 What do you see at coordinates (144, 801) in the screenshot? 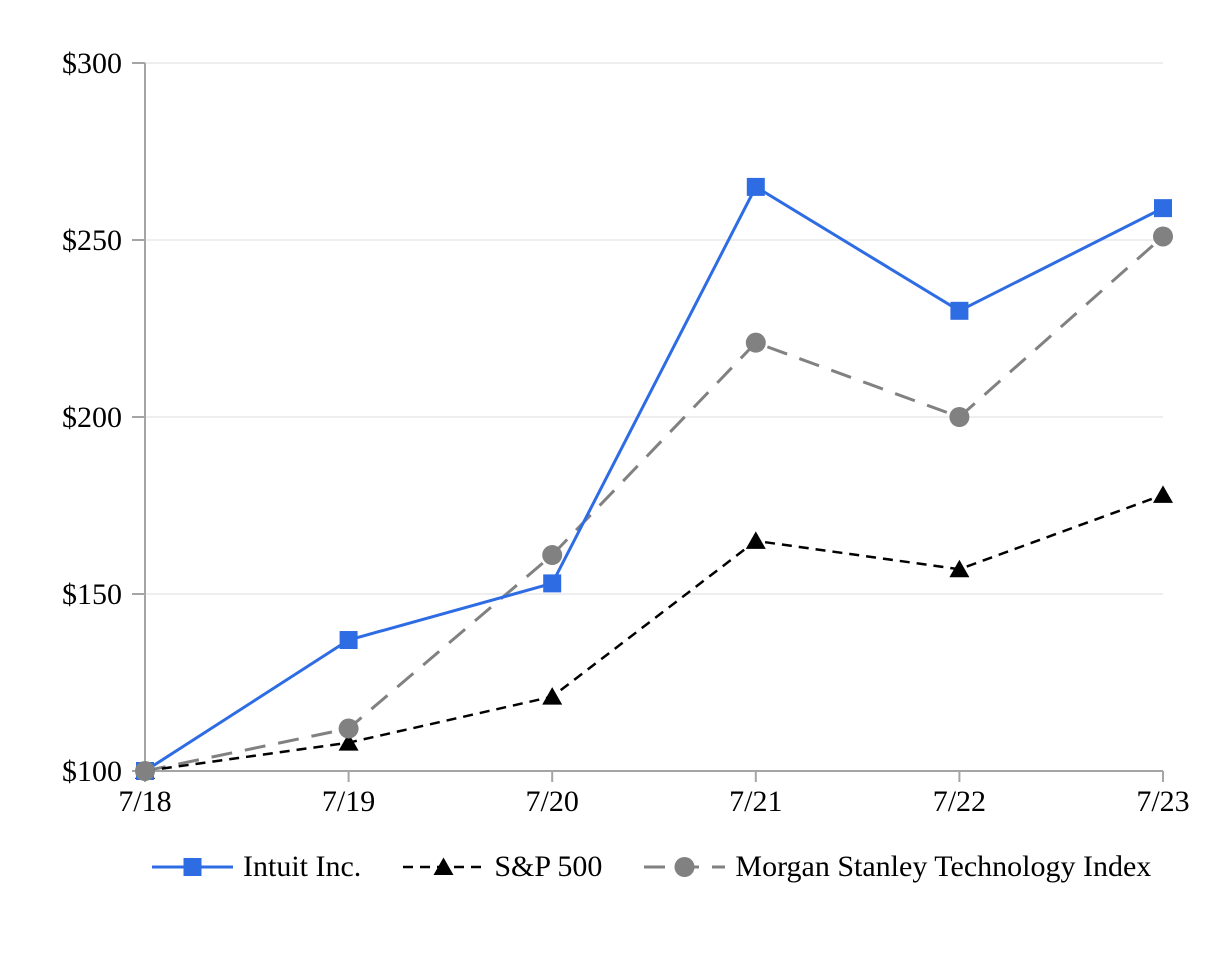
I see `x-tick-label: 7/18` at bounding box center [144, 801].